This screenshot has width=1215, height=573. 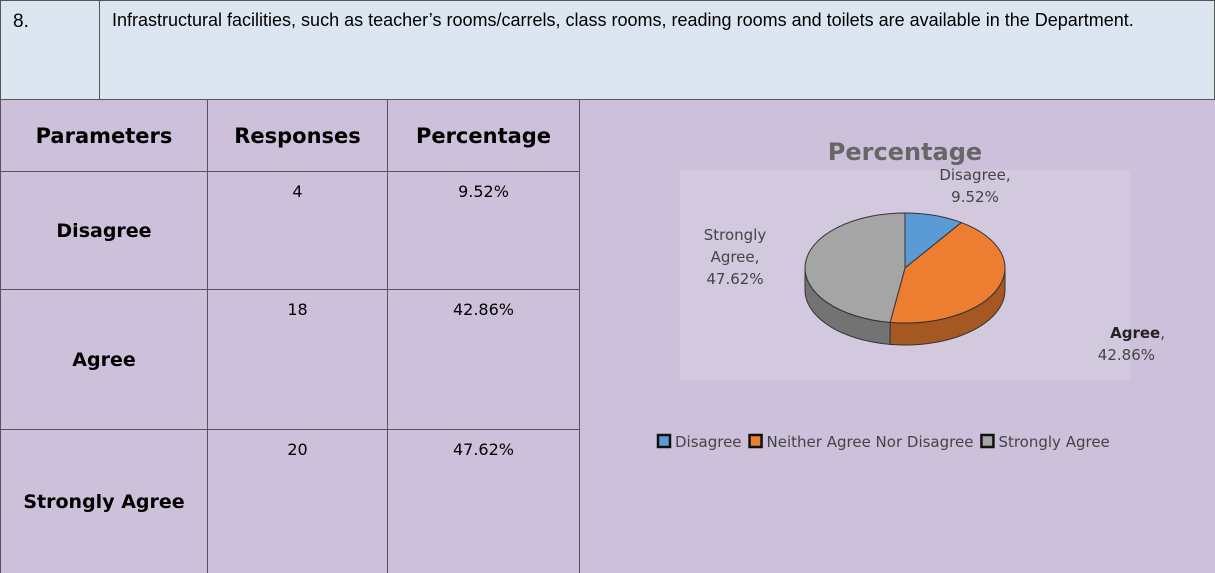 I want to click on responses-cell: 20, so click(x=298, y=501).